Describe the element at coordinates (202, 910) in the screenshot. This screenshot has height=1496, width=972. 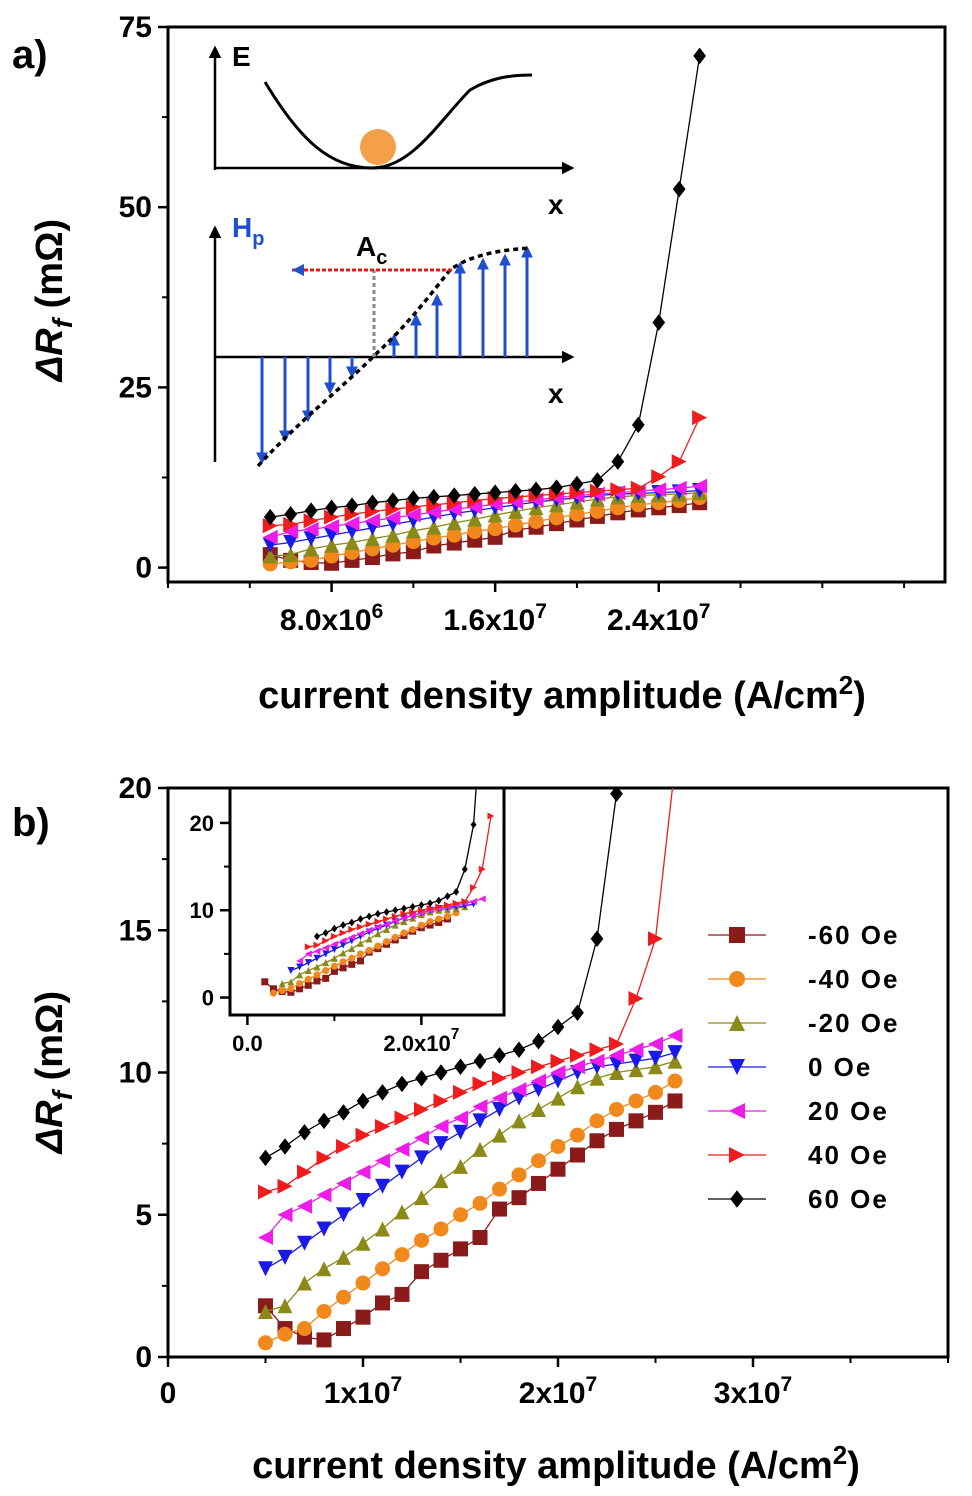
I see `y-tick-label: 10` at that location.